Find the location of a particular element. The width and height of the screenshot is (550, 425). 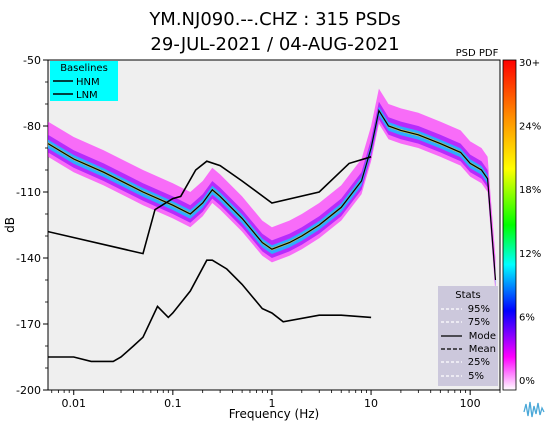

mode-legend-label: Mode is located at coordinates (482, 336).